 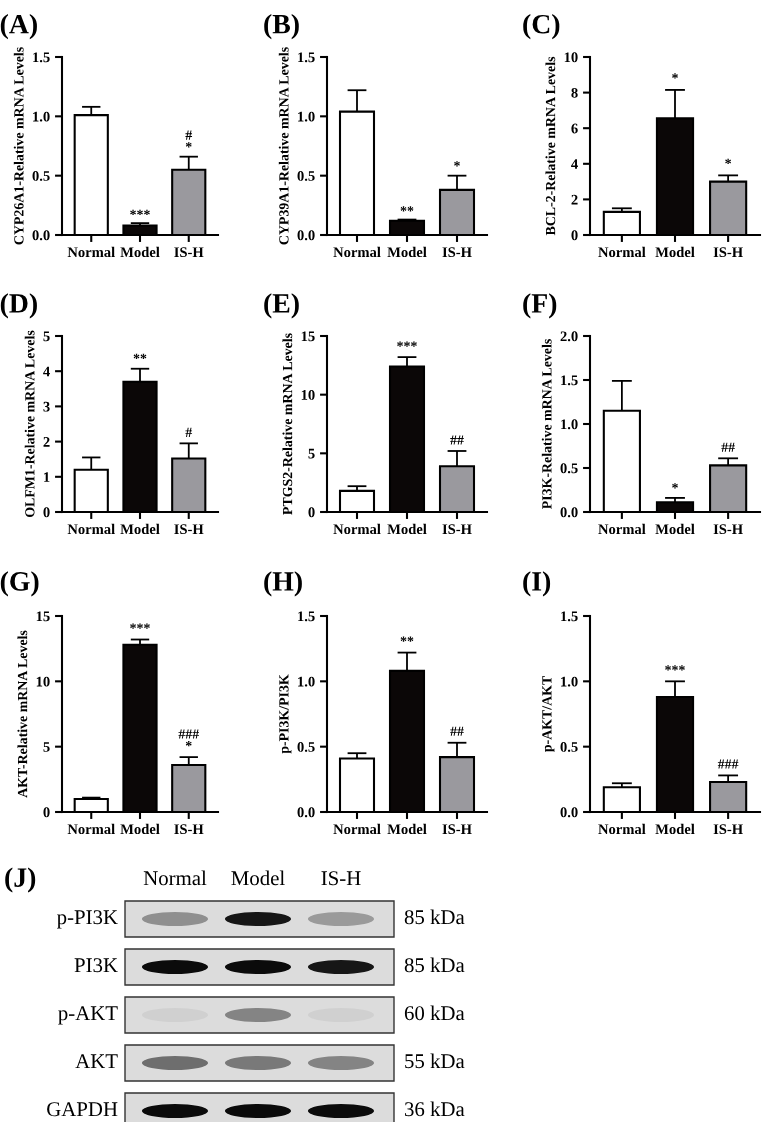 What do you see at coordinates (189, 139) in the screenshot?
I see `annotation: # *` at bounding box center [189, 139].